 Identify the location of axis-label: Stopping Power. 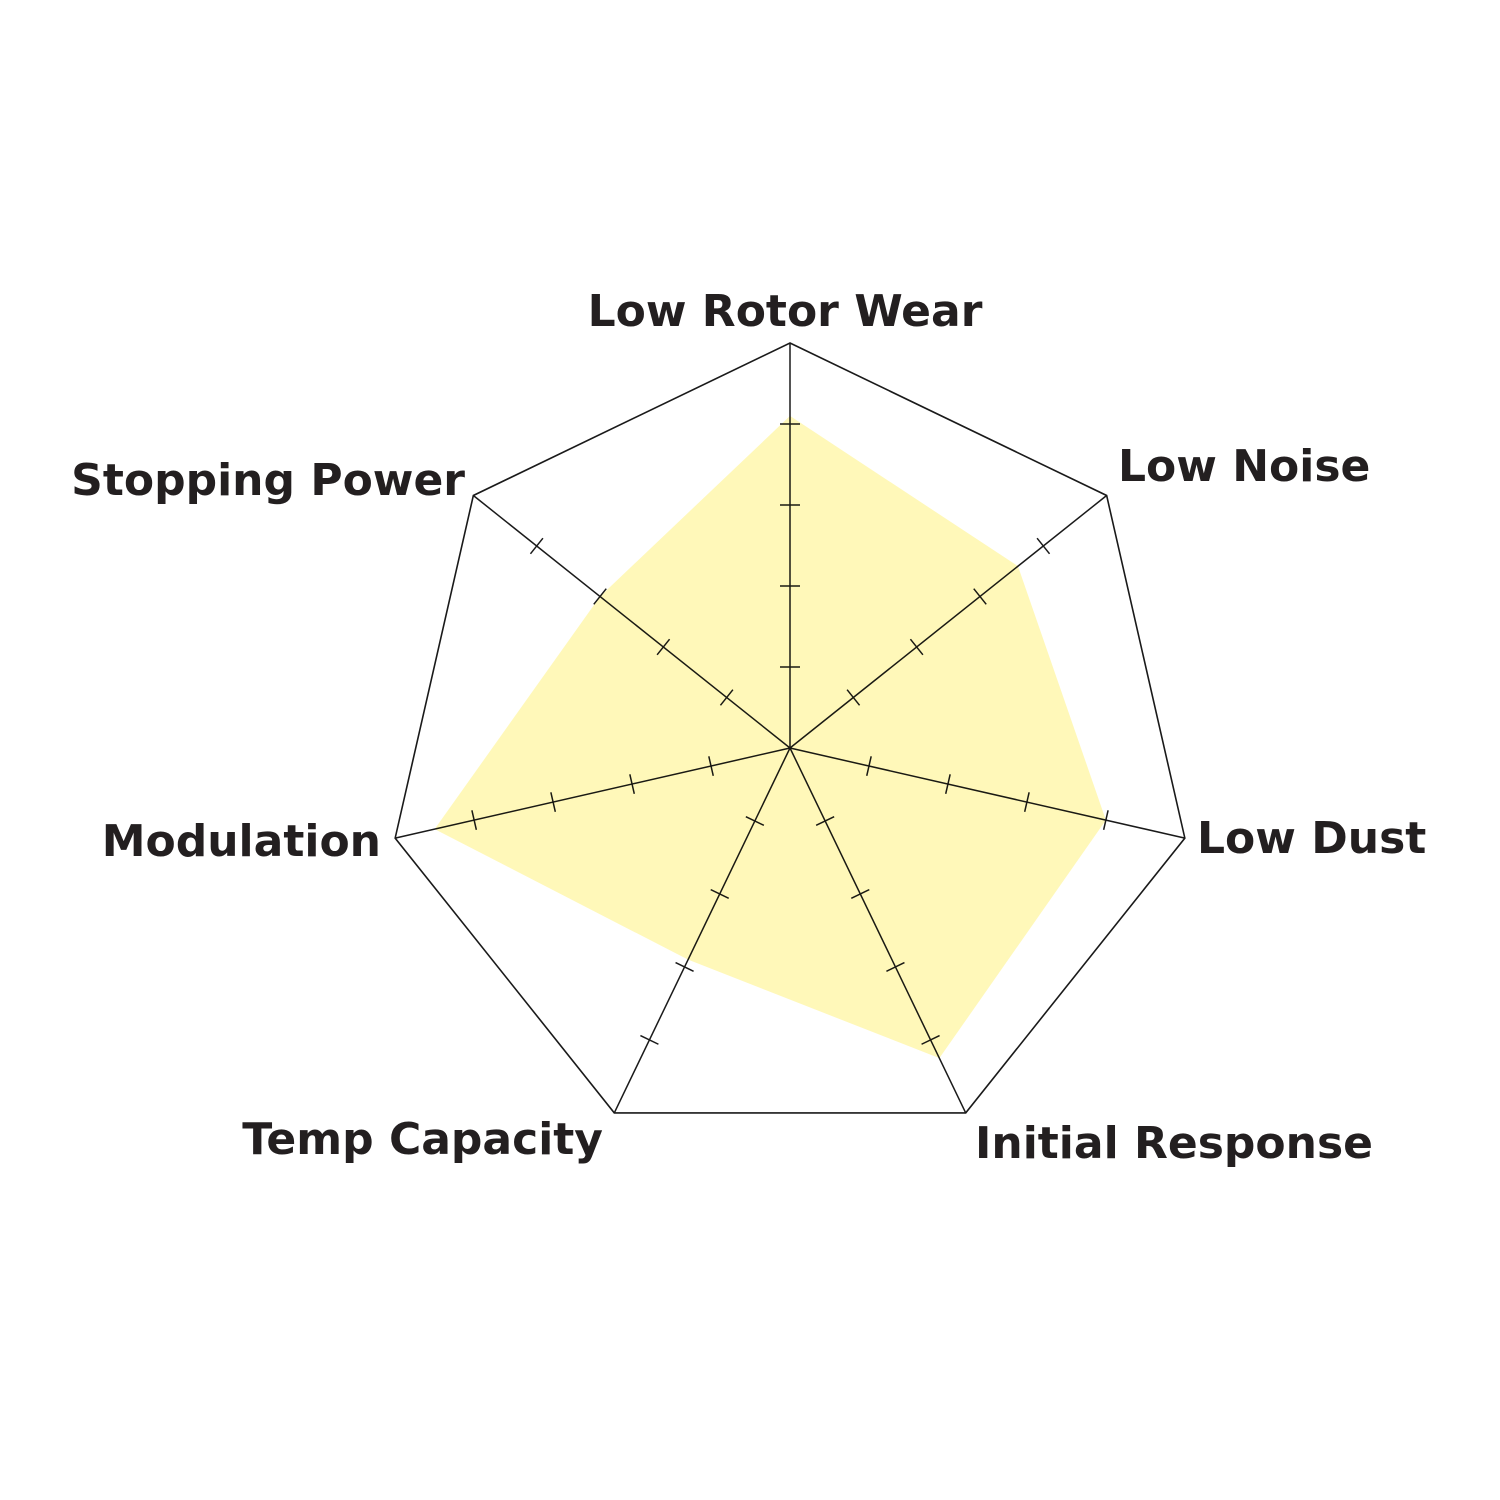
(268, 480).